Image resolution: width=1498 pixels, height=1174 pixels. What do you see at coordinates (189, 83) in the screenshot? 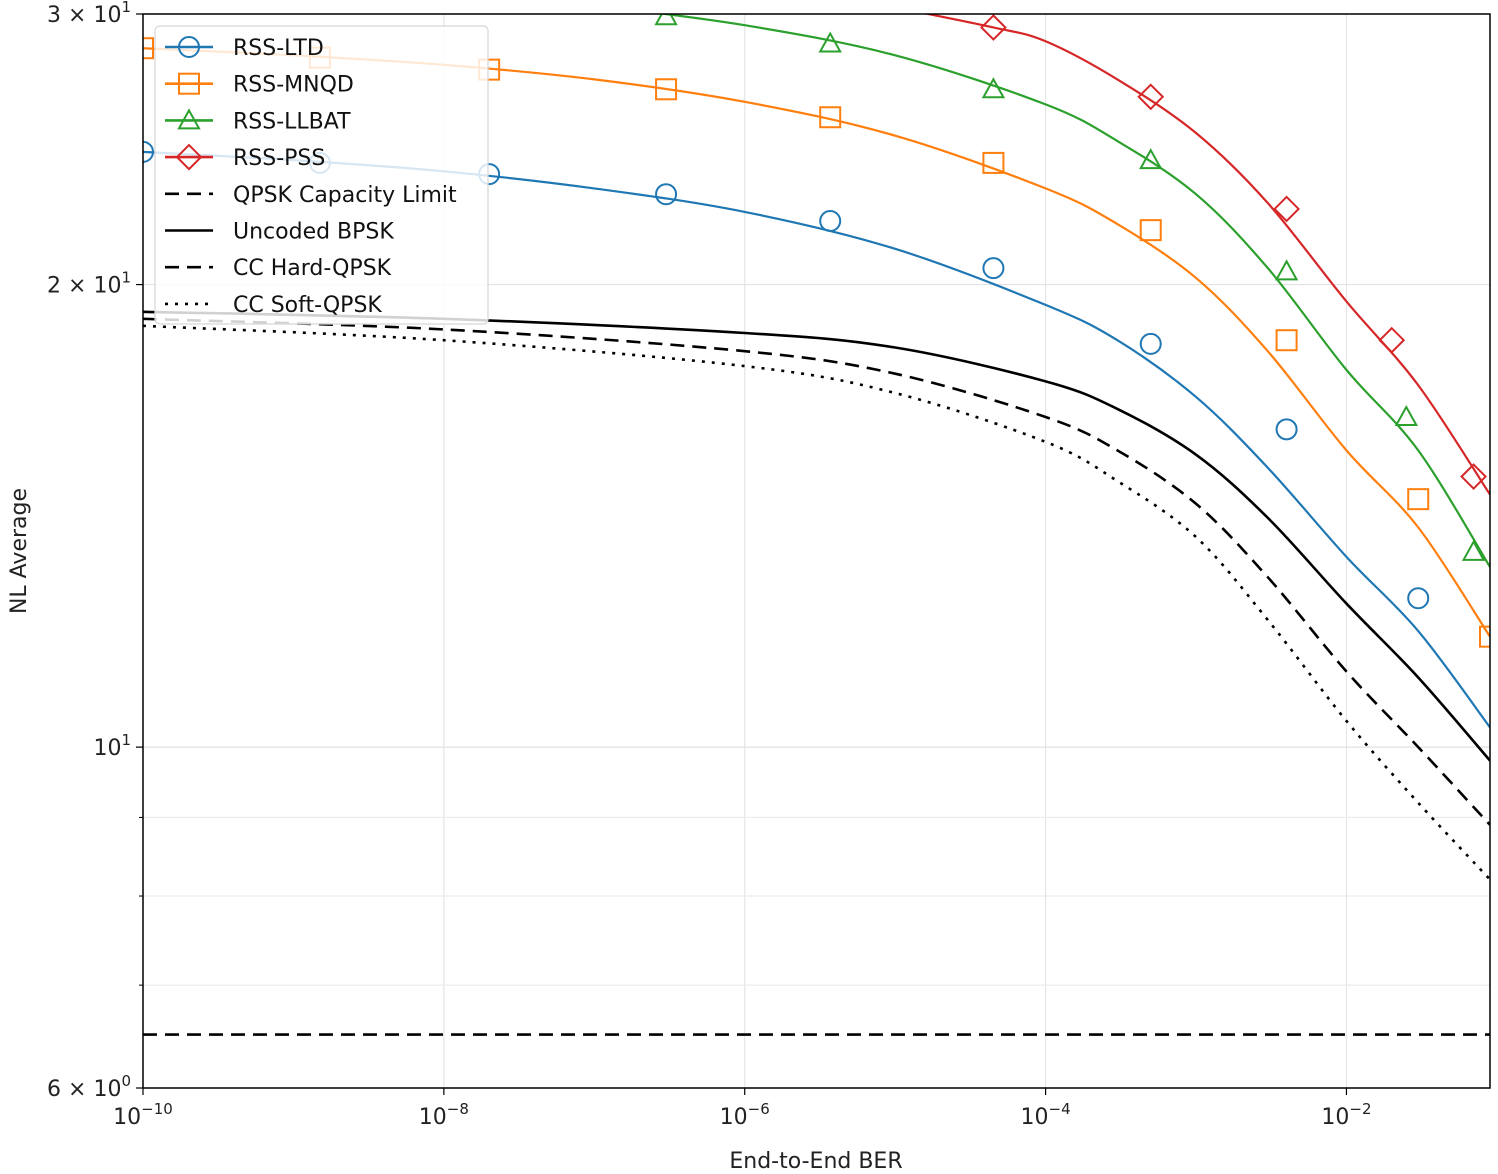
I see `legend-marker-rss-mnqd` at bounding box center [189, 83].